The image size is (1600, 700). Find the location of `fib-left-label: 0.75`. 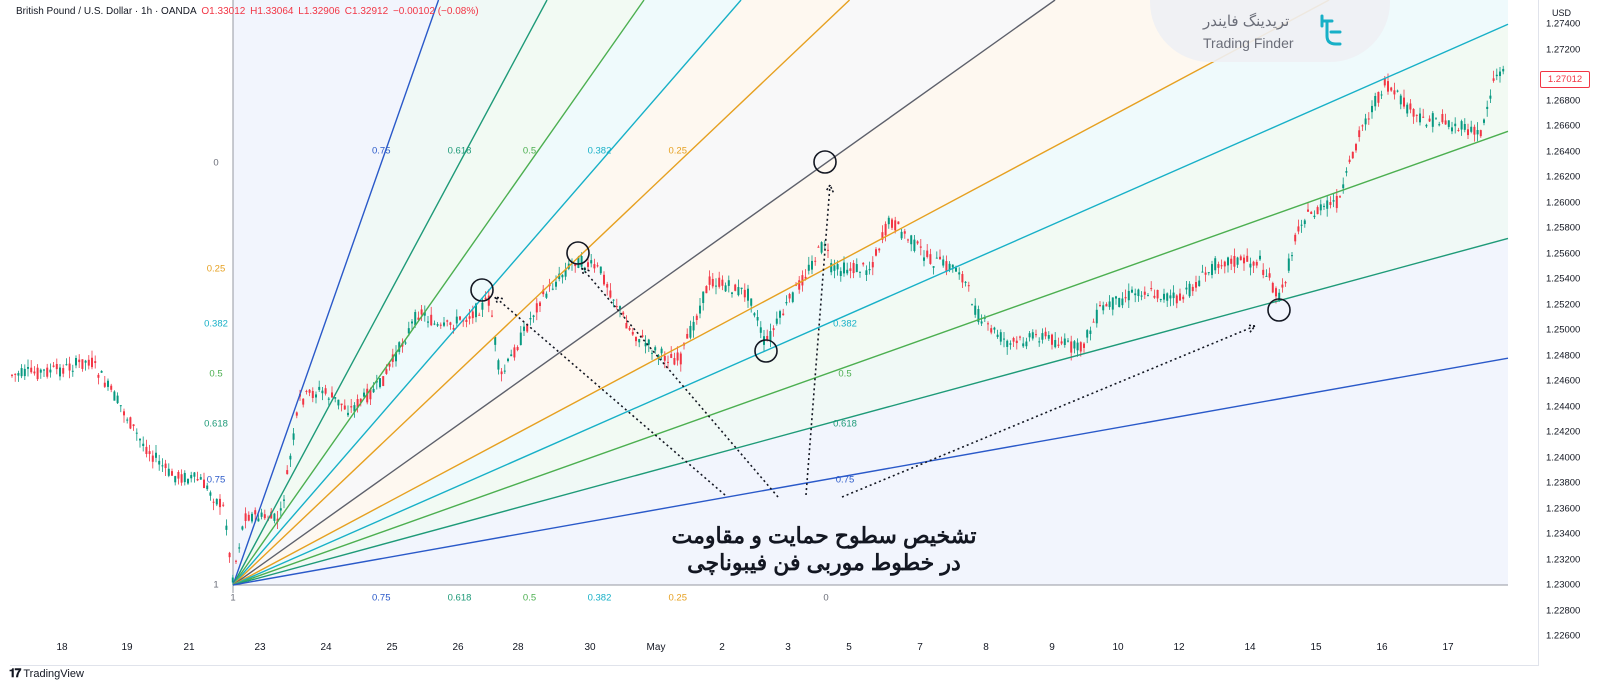

fib-left-label: 0.75 is located at coordinates (216, 479).